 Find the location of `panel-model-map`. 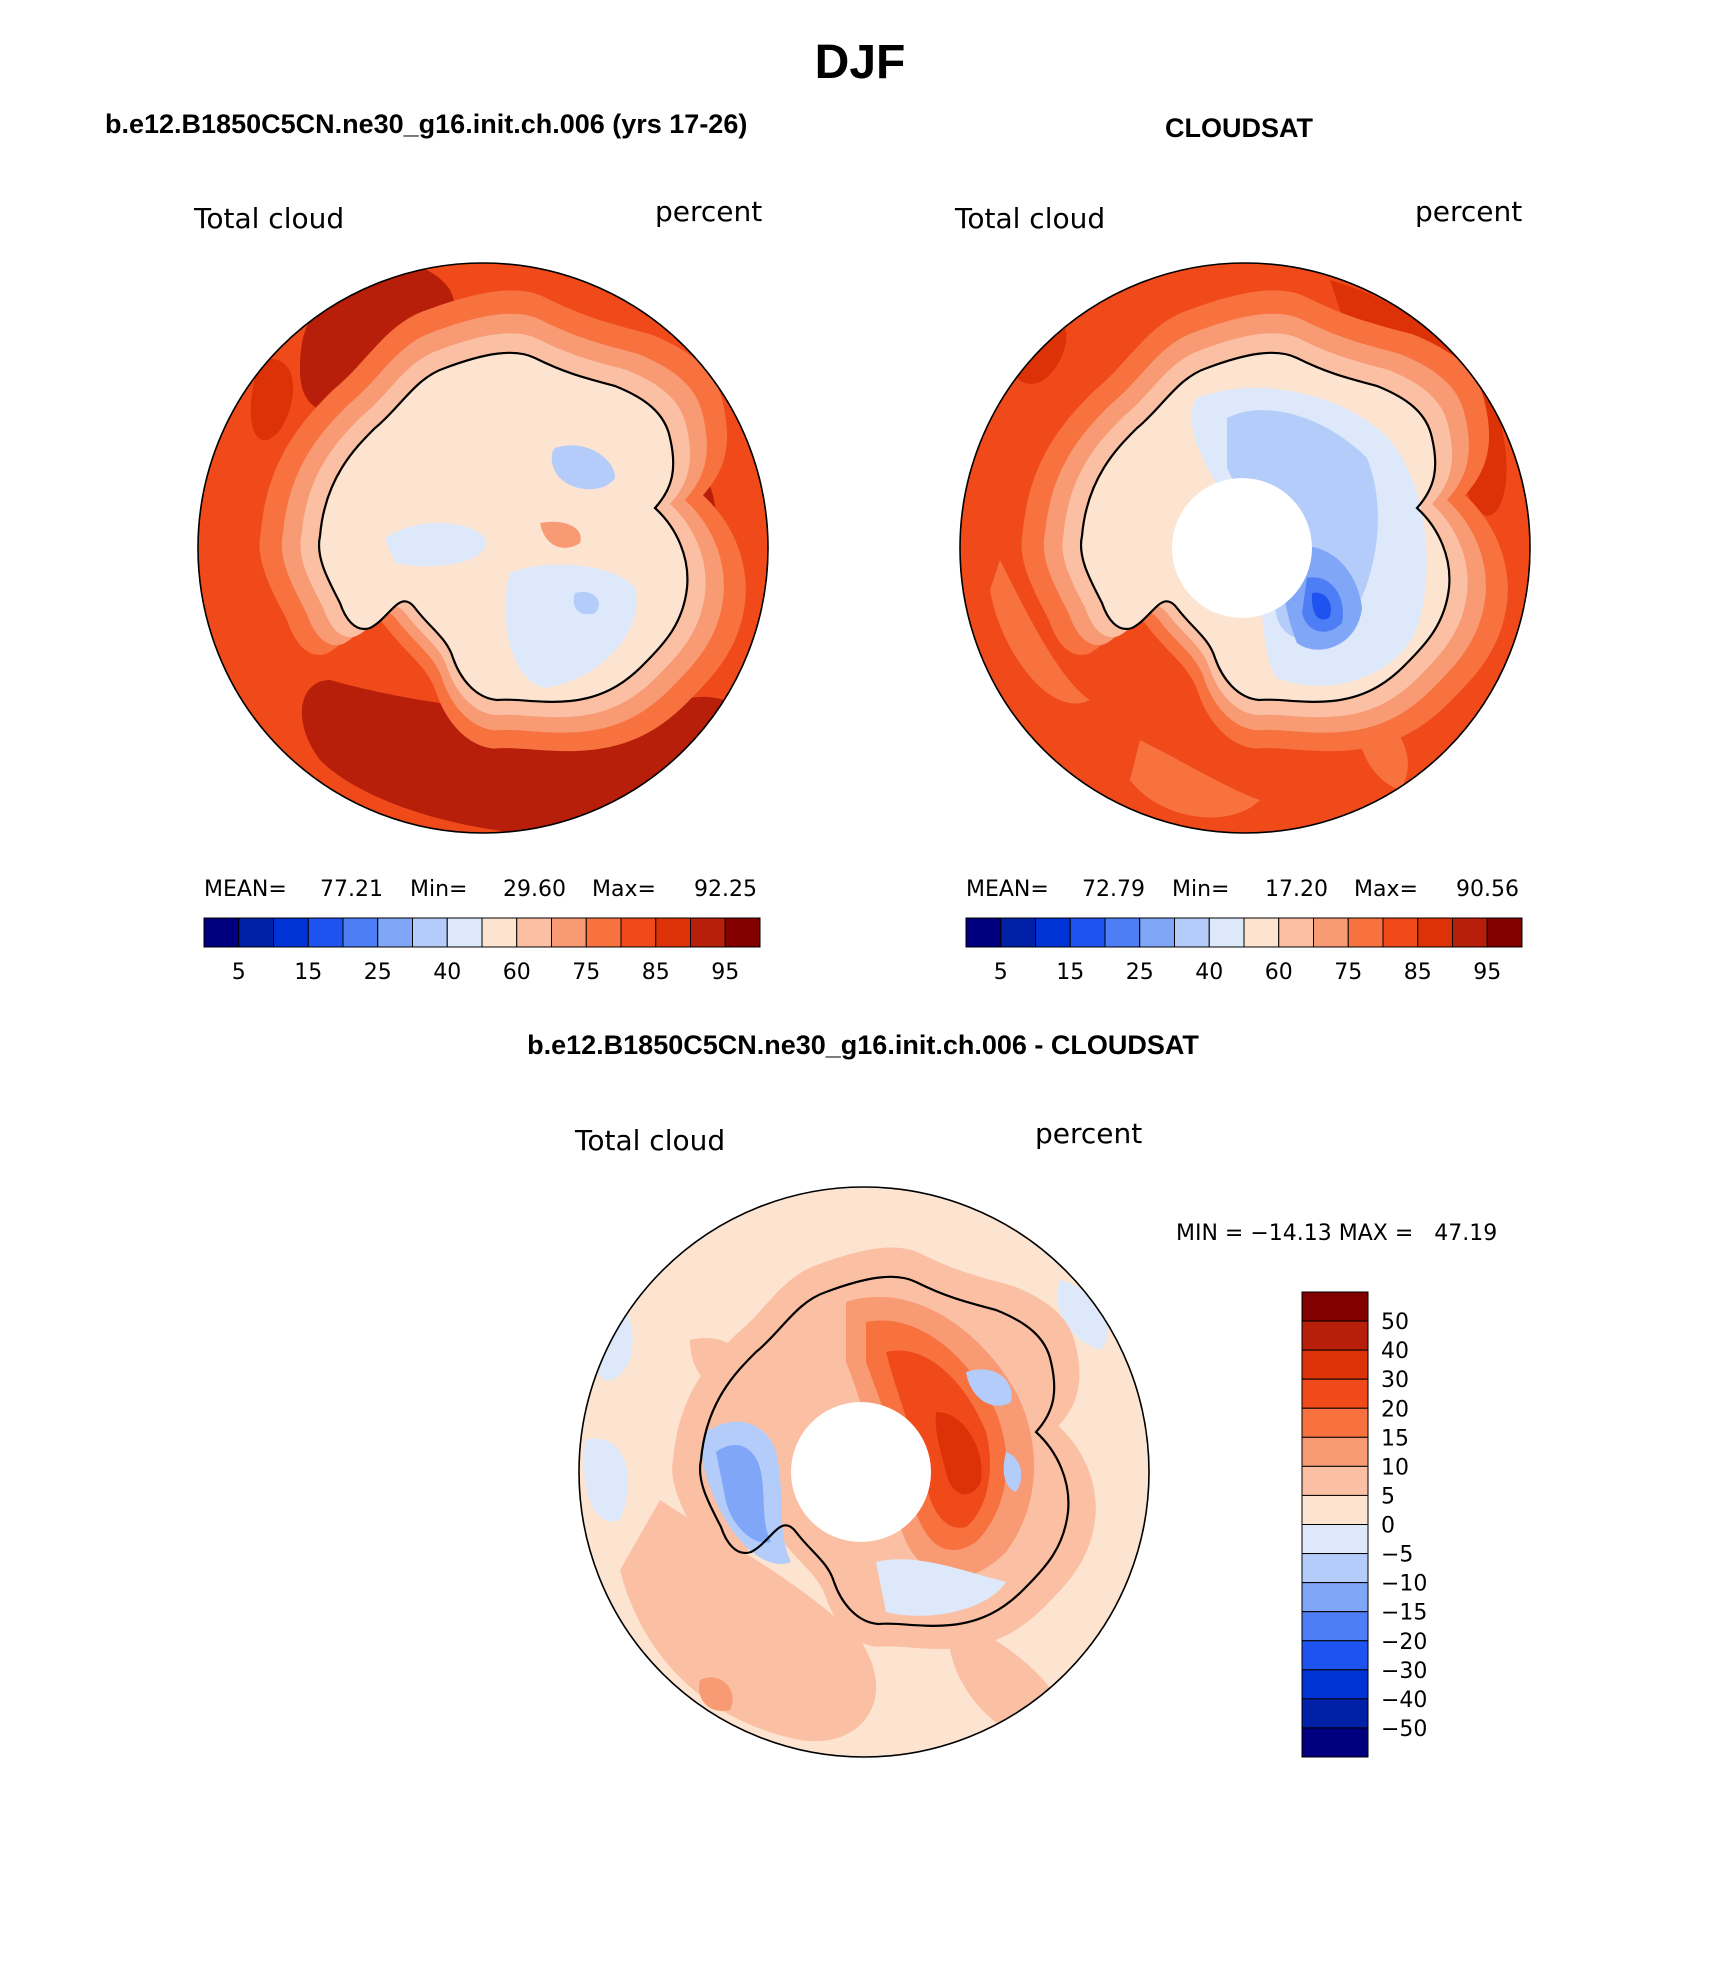

panel-model-map is located at coordinates (483, 548).